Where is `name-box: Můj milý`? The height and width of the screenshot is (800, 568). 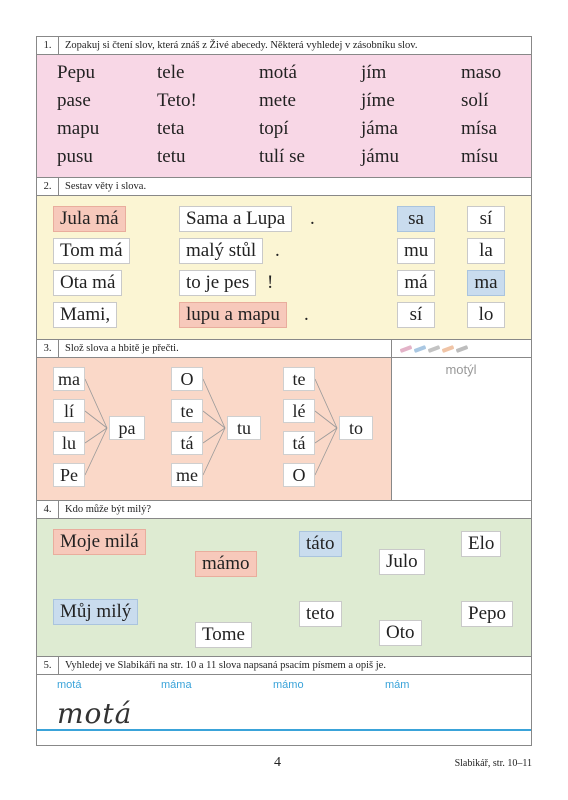 name-box: Můj milý is located at coordinates (96, 612).